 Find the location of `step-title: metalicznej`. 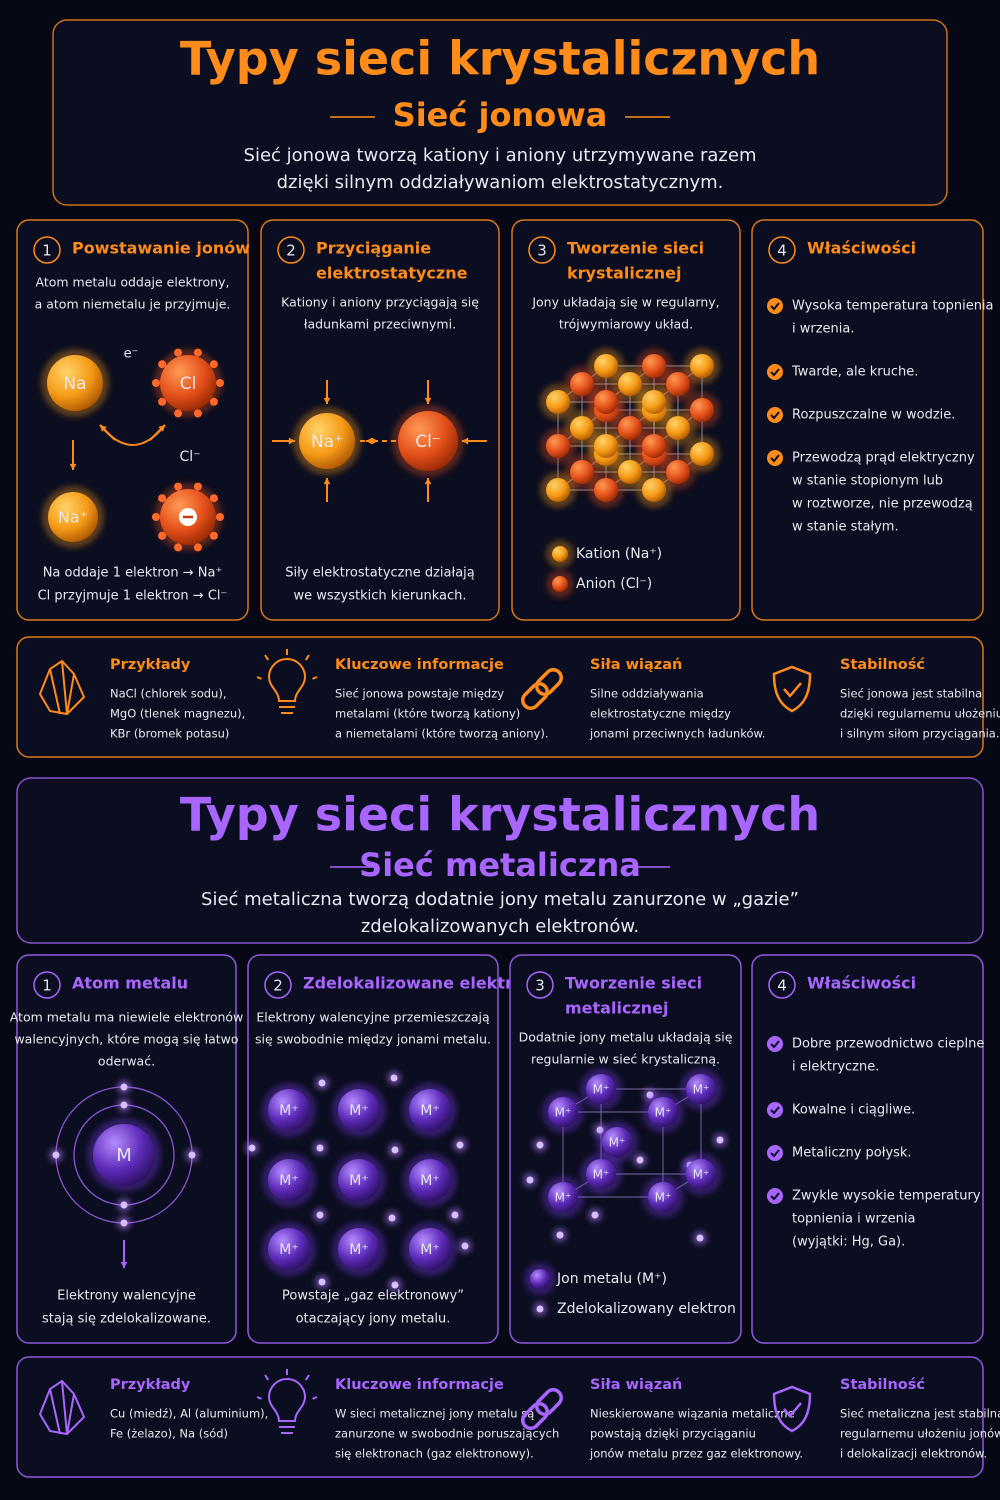

step-title: metalicznej is located at coordinates (616, 1008).